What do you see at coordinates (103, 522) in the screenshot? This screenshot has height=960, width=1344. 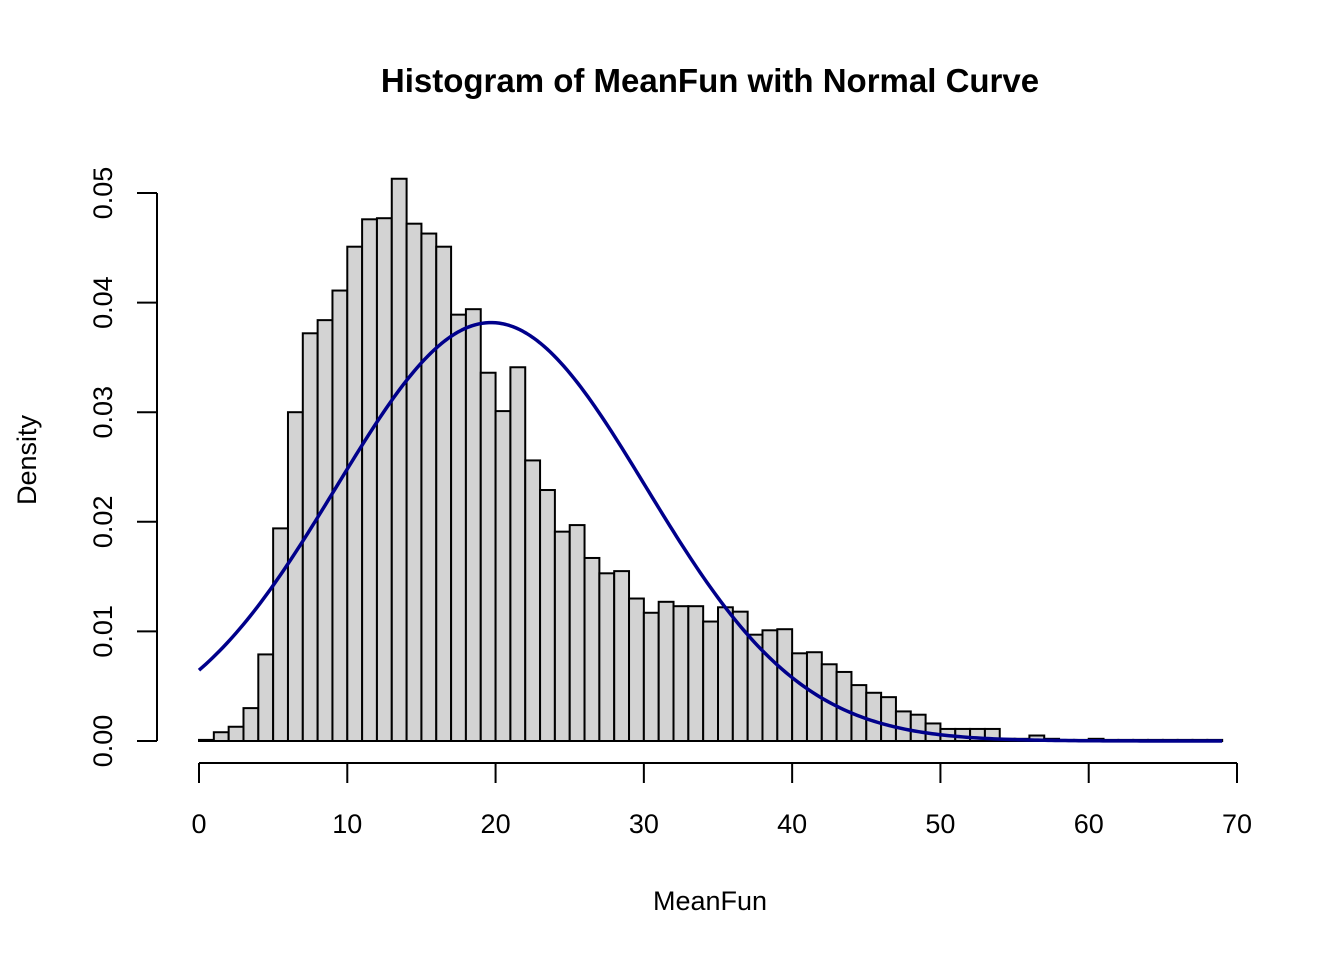 I see `y-tick-label: 0.02` at bounding box center [103, 522].